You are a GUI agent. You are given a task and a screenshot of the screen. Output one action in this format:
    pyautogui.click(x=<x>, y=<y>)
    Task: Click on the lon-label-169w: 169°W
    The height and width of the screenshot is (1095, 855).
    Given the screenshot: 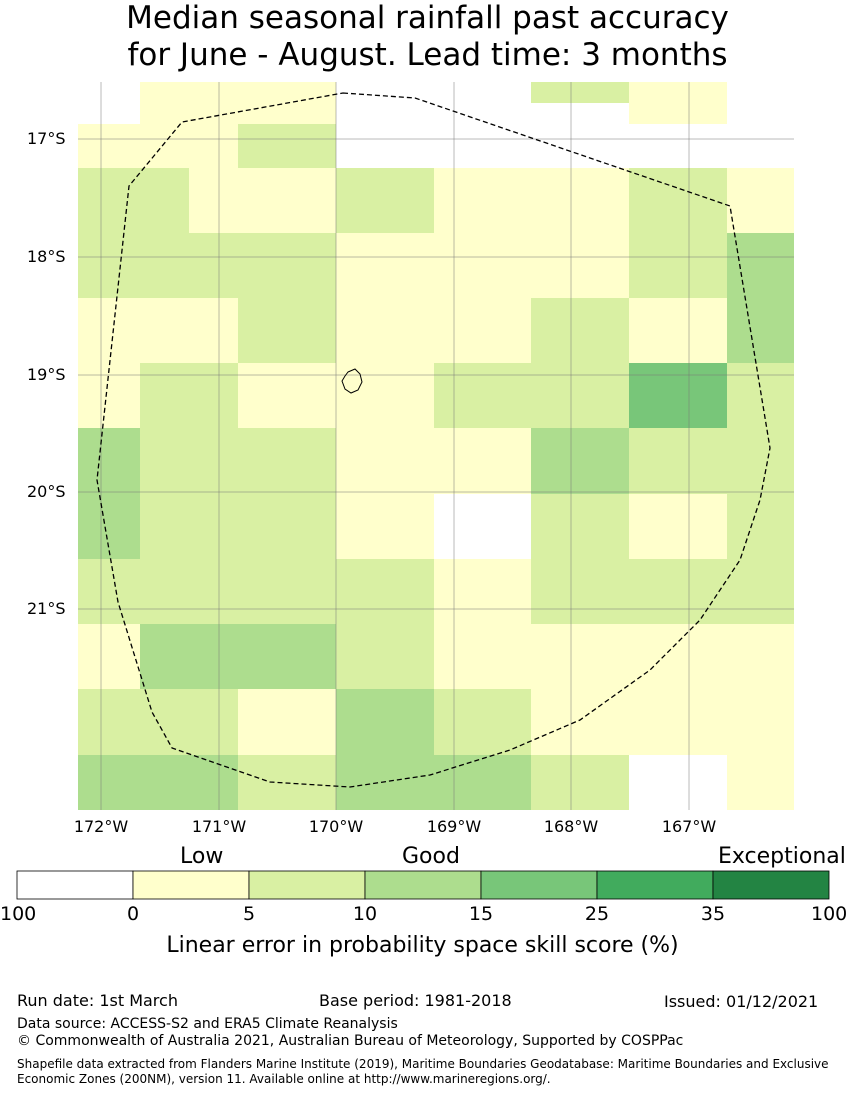 What is the action you would take?
    pyautogui.click(x=454, y=826)
    